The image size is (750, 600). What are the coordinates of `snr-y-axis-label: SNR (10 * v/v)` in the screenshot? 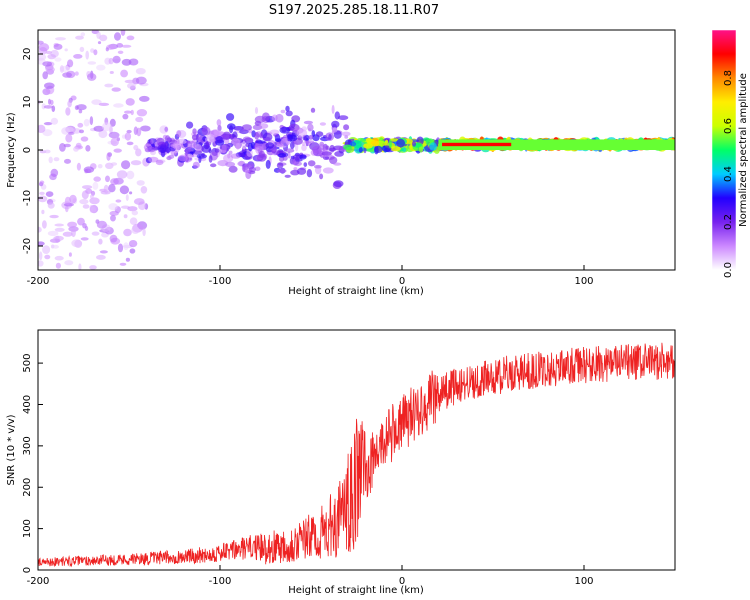 It's located at (11, 449).